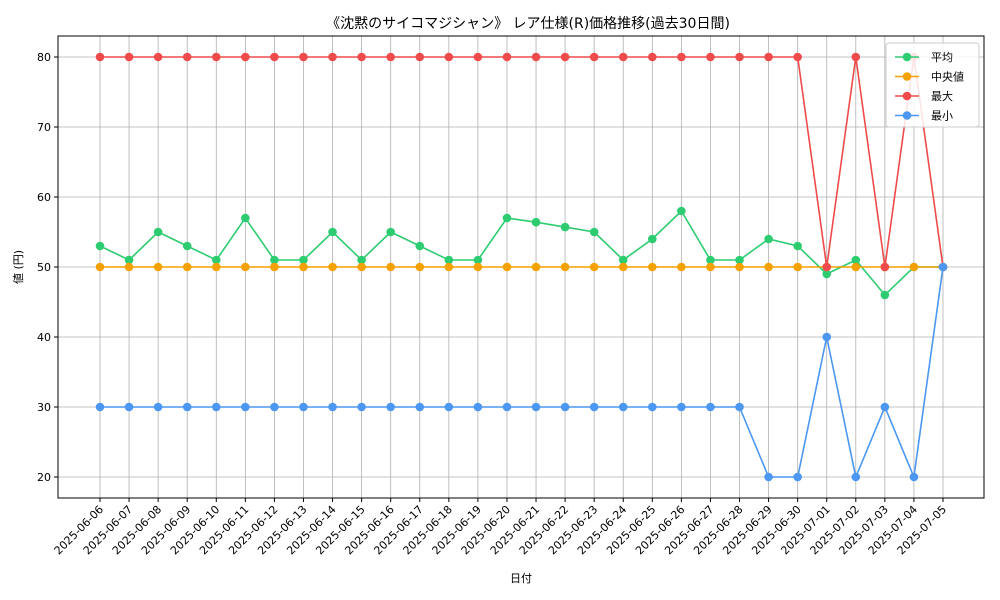 Image resolution: width=1000 pixels, height=600 pixels. I want to click on y-tick-label: 80, so click(44, 57).